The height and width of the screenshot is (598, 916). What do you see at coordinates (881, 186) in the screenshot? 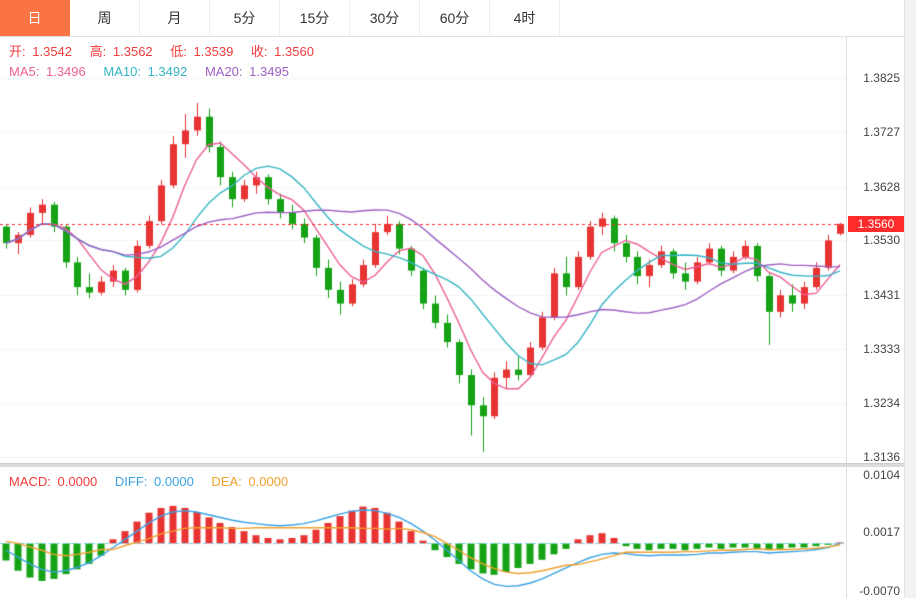
I see `axis-tick-label: 1.3628` at bounding box center [881, 186].